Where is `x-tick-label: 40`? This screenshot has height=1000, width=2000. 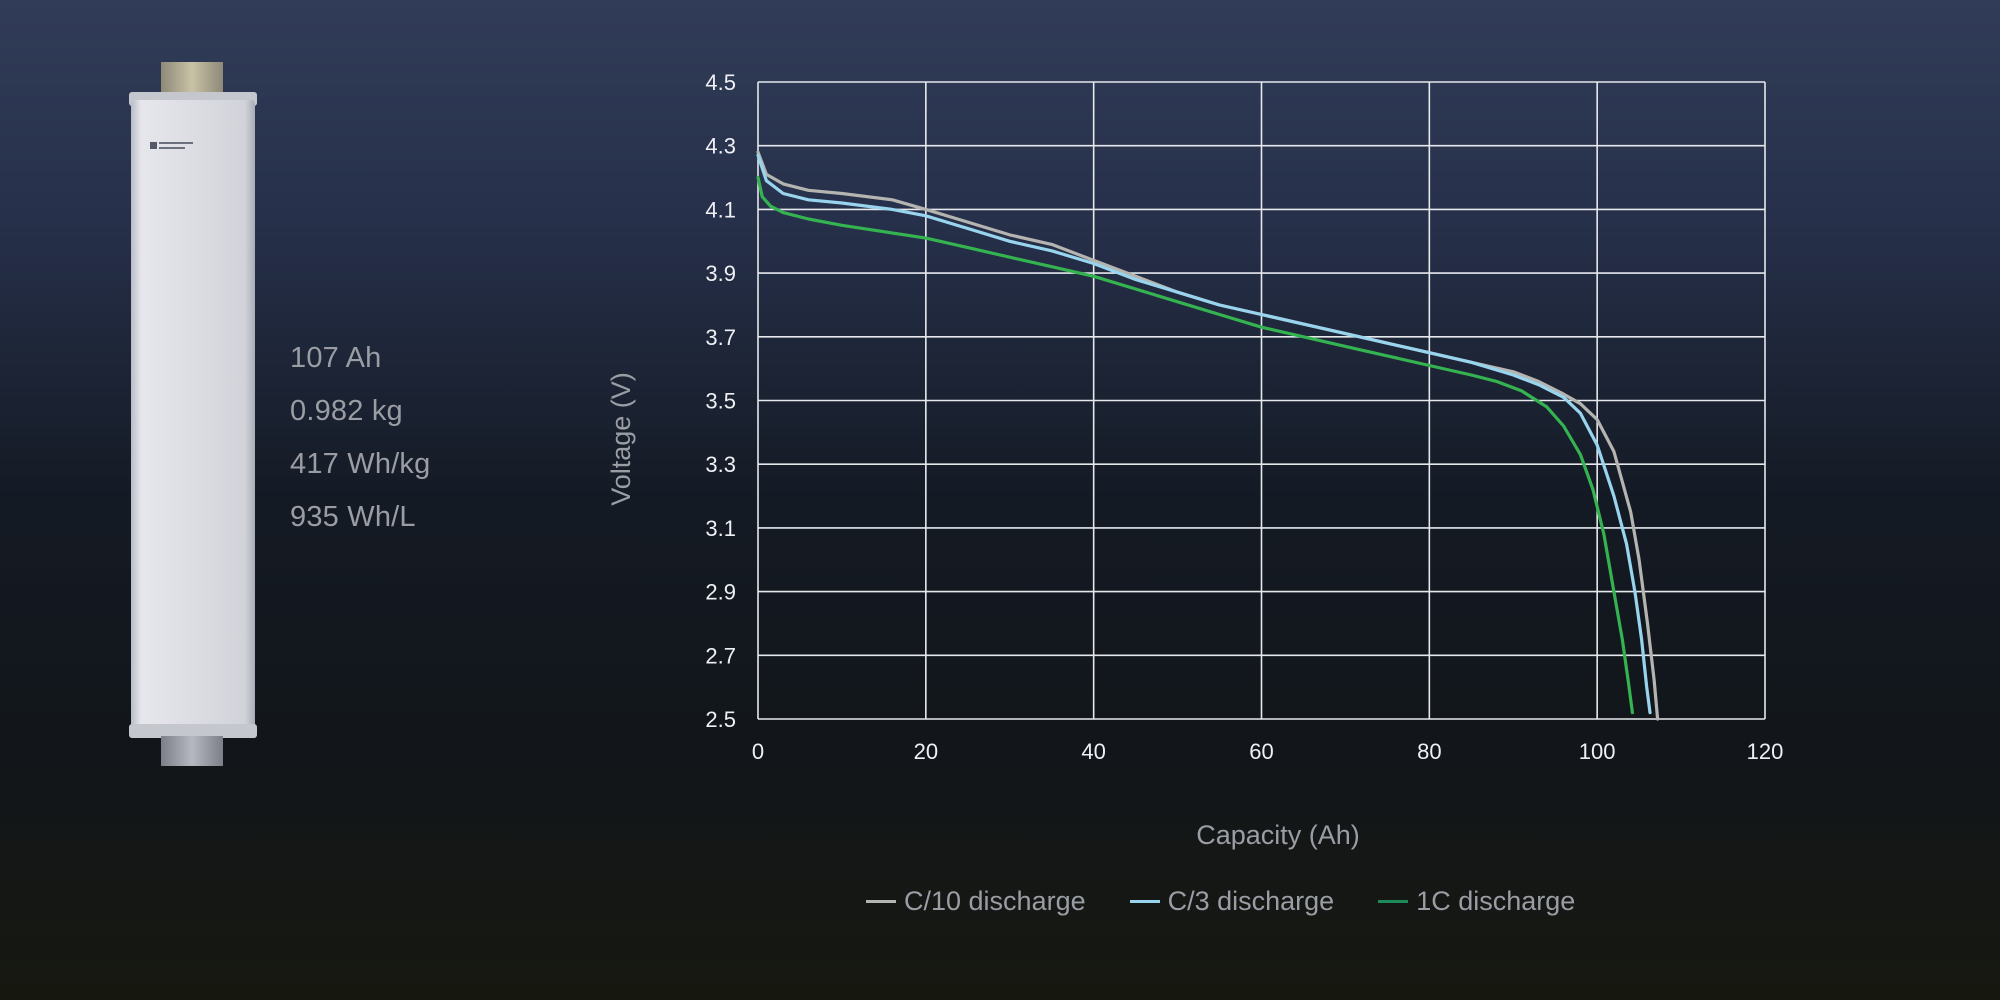
x-tick-label: 40 is located at coordinates (1093, 751).